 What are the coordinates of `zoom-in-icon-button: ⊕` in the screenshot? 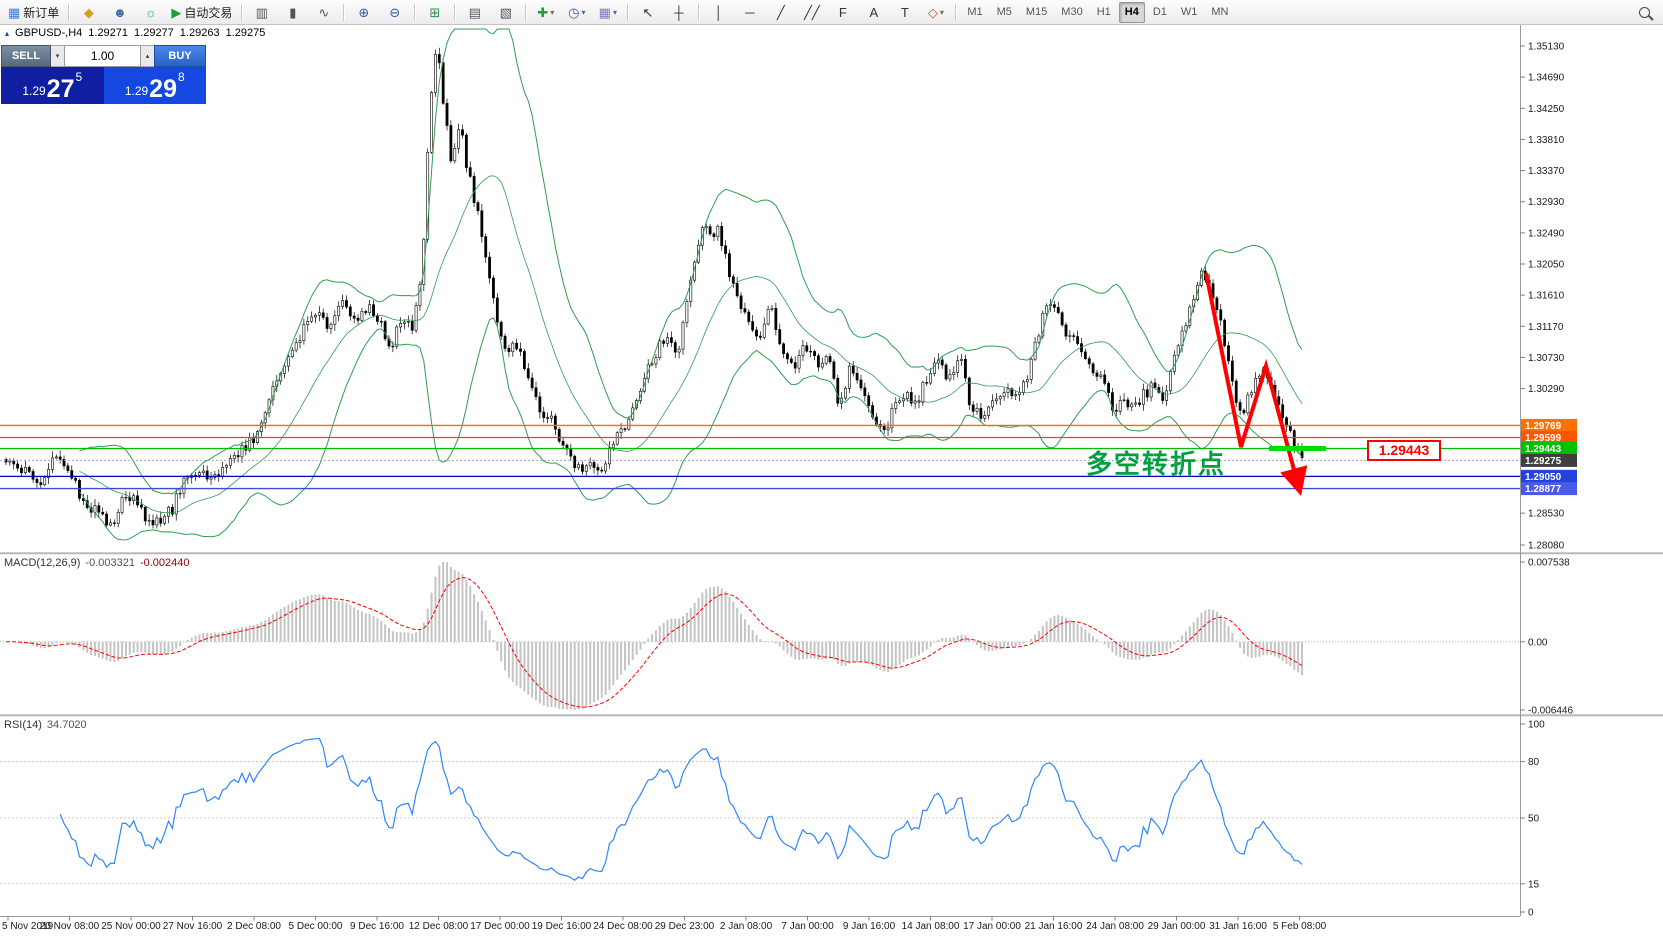 It's located at (363, 12).